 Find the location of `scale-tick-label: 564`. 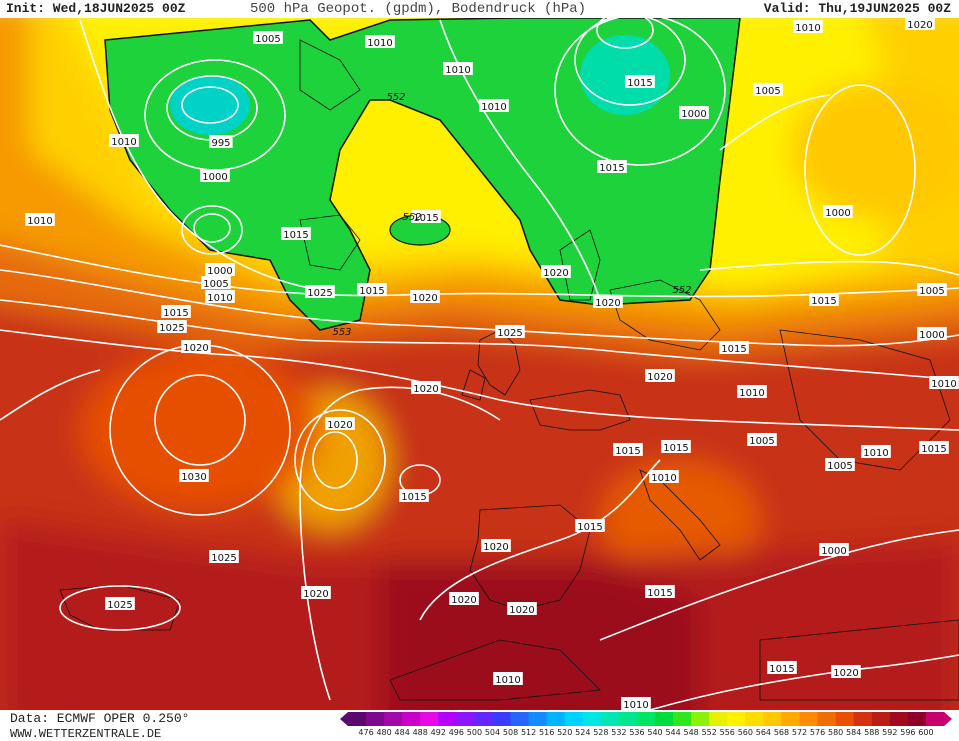

scale-tick-label: 564 is located at coordinates (763, 732).